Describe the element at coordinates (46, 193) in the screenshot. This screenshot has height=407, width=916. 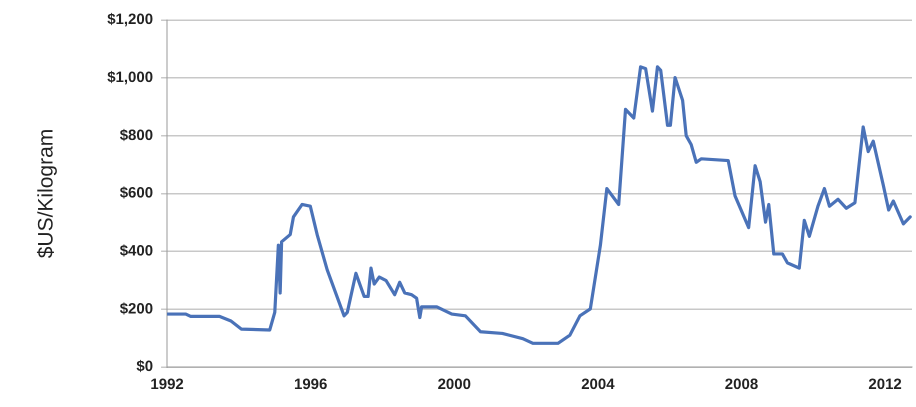
I see `y-axis-title: $US/Kilogram` at that location.